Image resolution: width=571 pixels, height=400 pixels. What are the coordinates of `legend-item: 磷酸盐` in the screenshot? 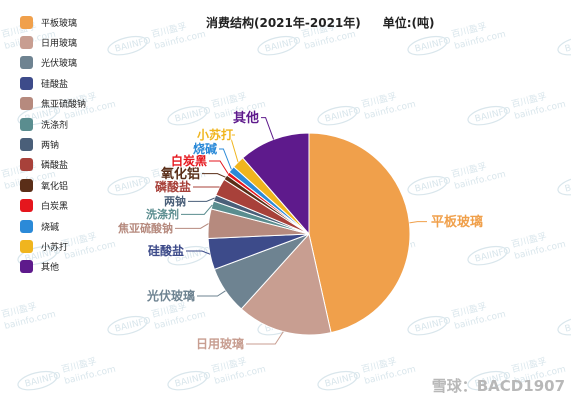 It's located at (53, 165).